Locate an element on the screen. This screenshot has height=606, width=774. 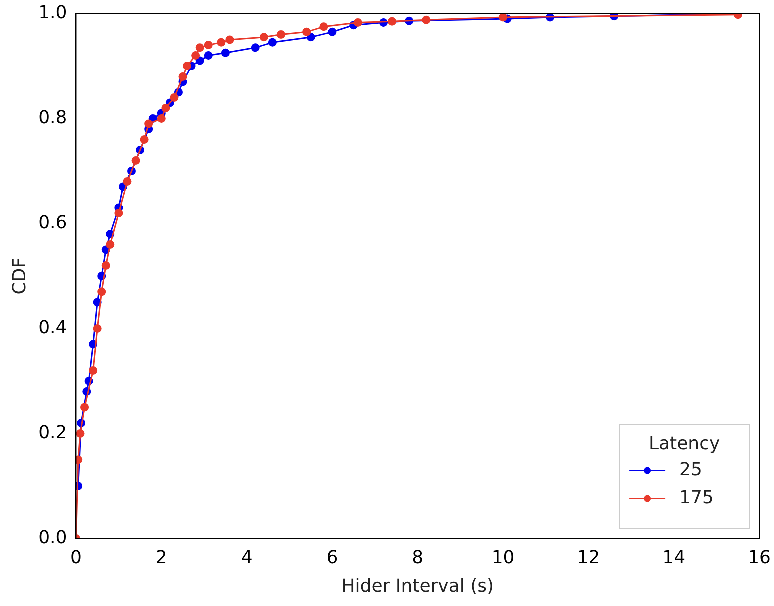
legend-title: Latency is located at coordinates (684, 443).